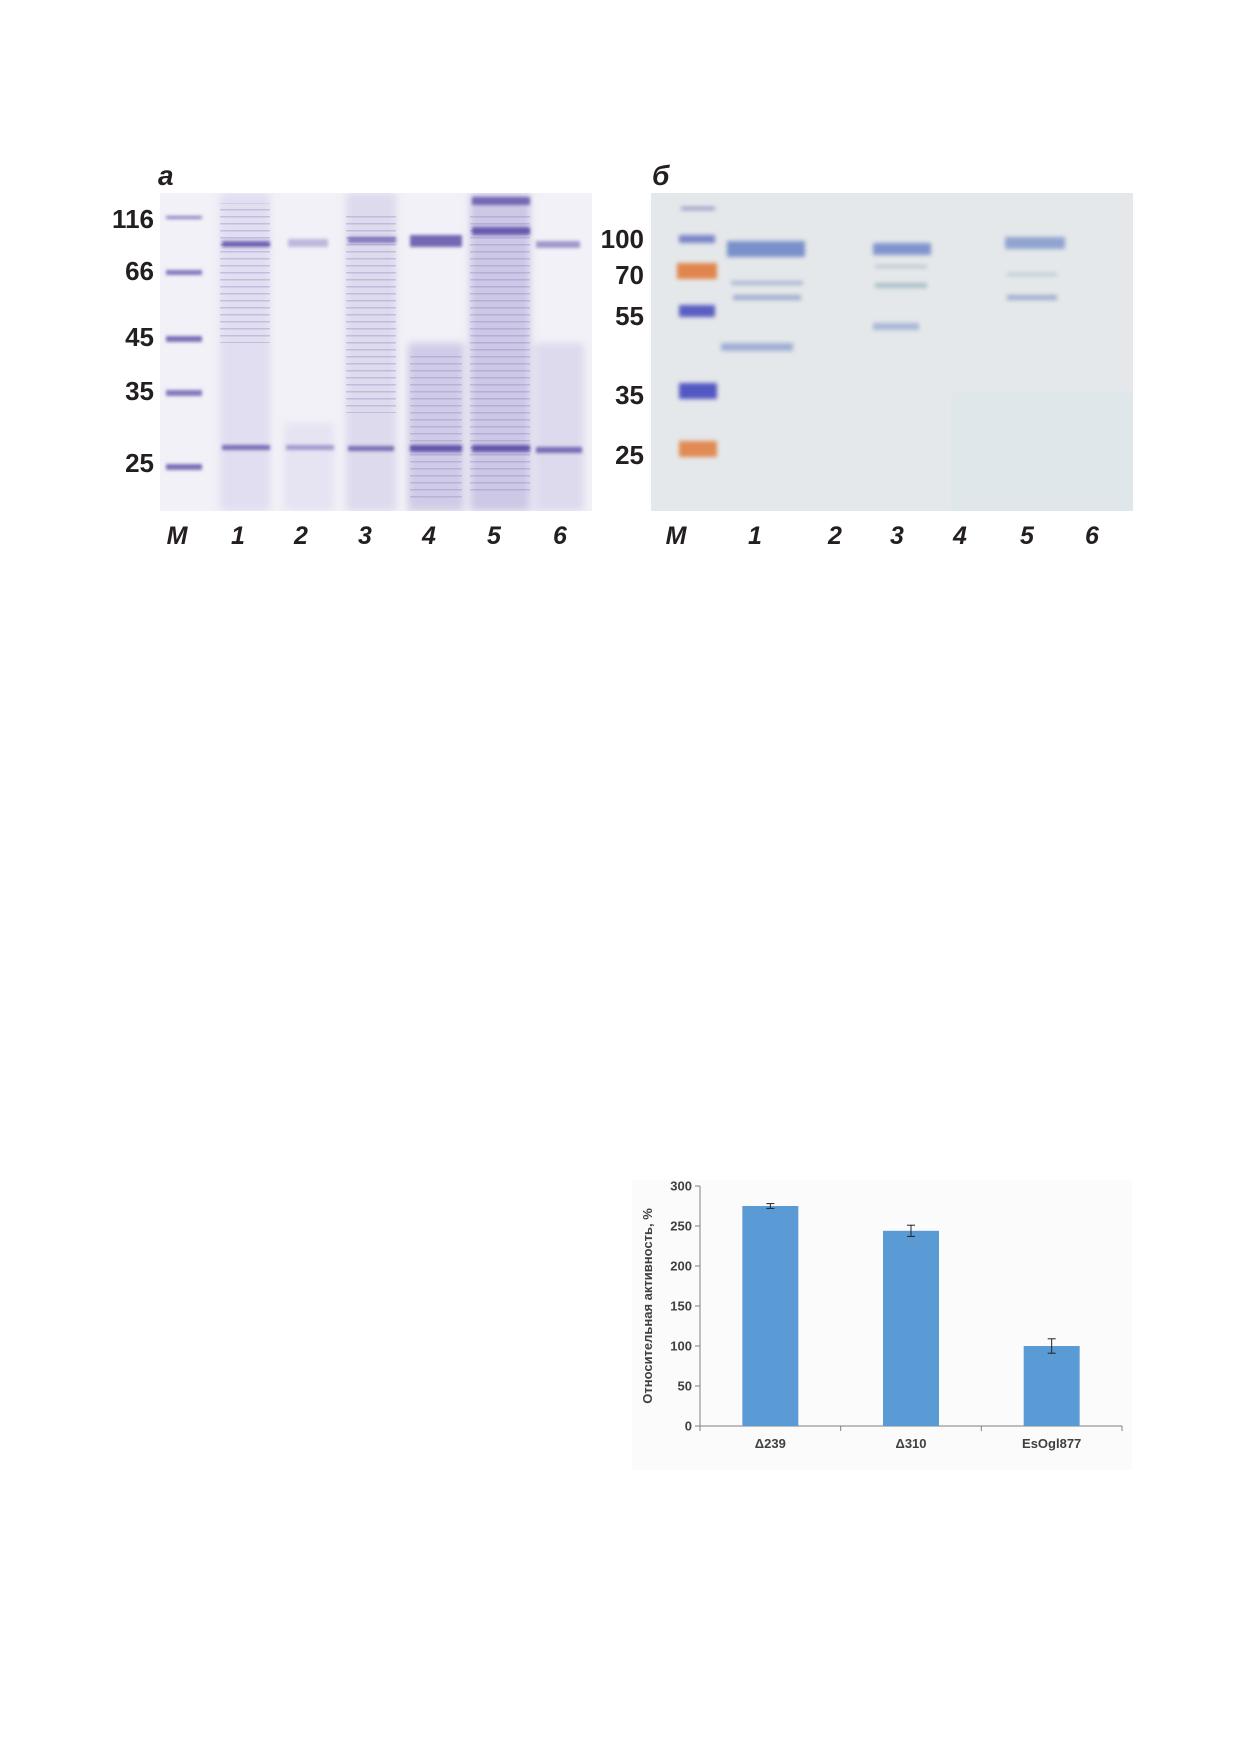  I want to click on y-tick-label: 0, so click(688, 1426).